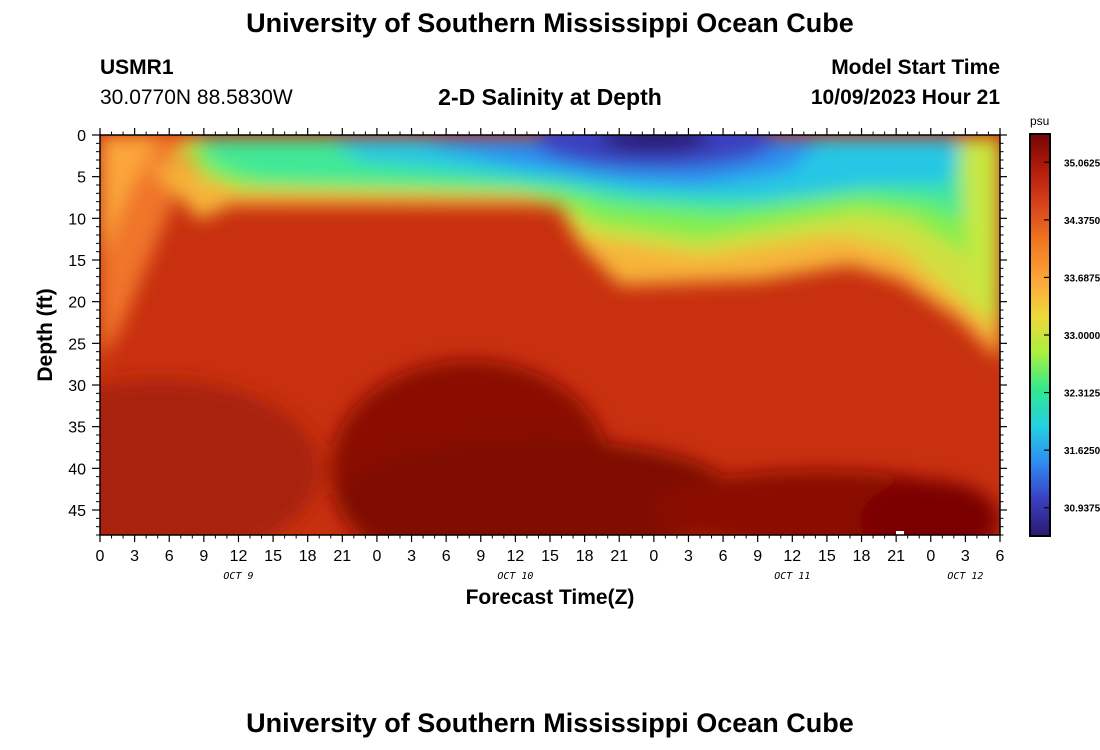  Describe the element at coordinates (77, 428) in the screenshot. I see `y-tick-label: 35` at that location.